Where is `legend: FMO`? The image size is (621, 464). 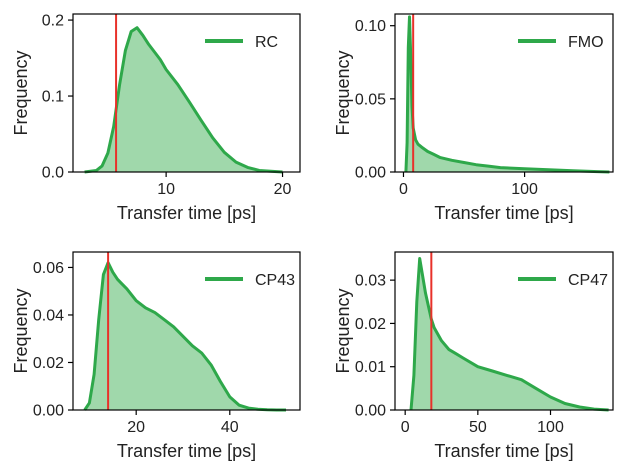
legend: FMO is located at coordinates (561, 42).